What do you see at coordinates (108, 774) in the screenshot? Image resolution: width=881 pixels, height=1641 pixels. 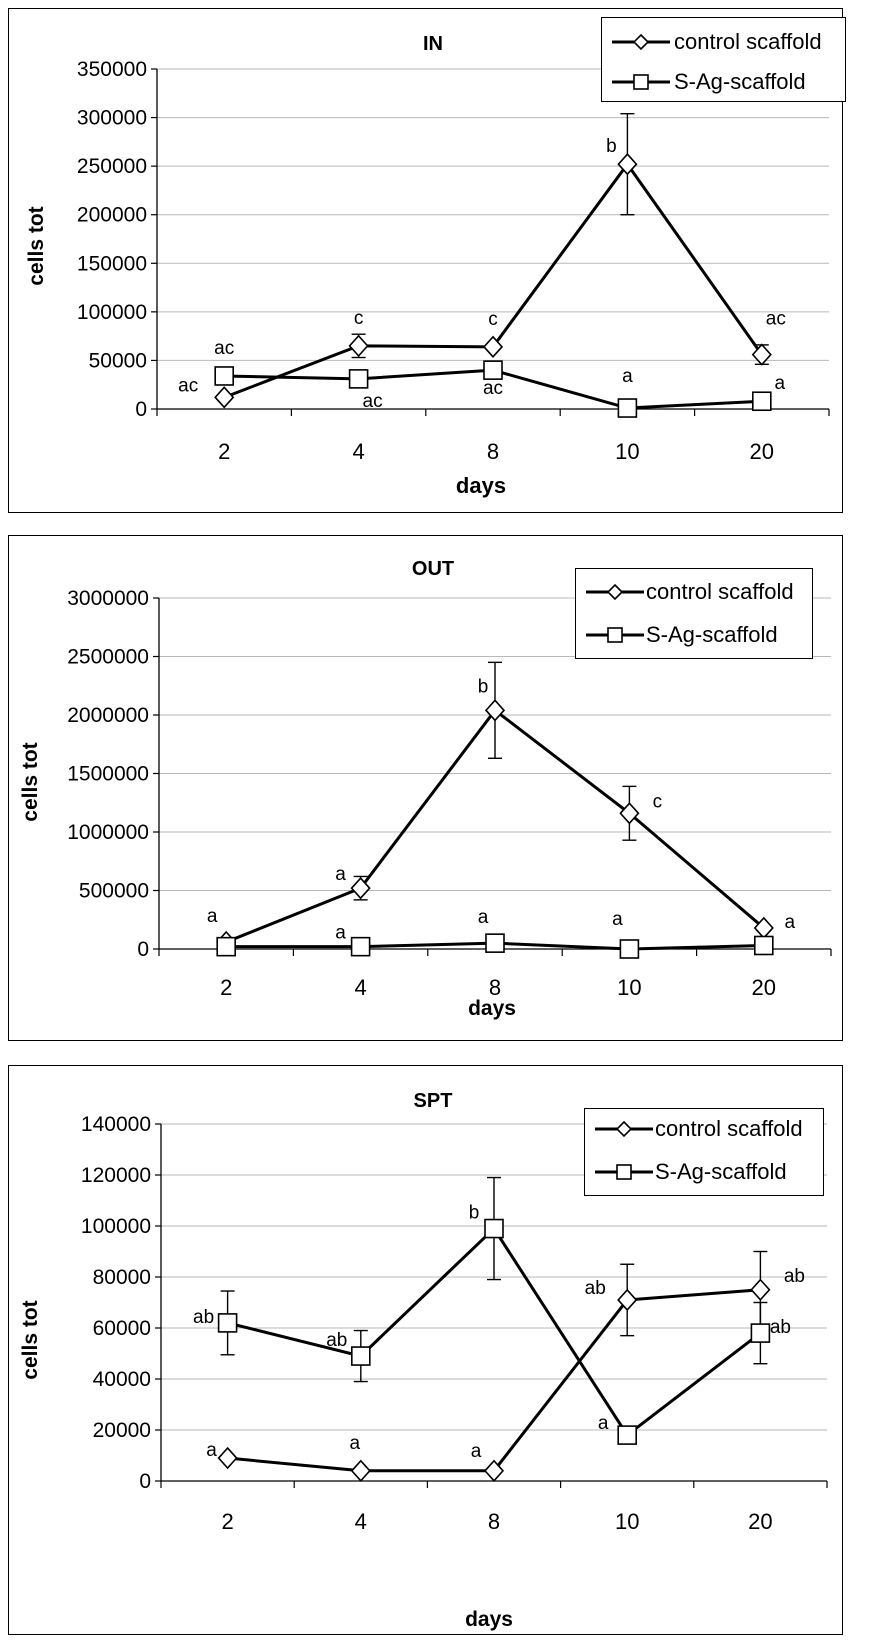 I see `y-tick-label: 1500000` at bounding box center [108, 774].